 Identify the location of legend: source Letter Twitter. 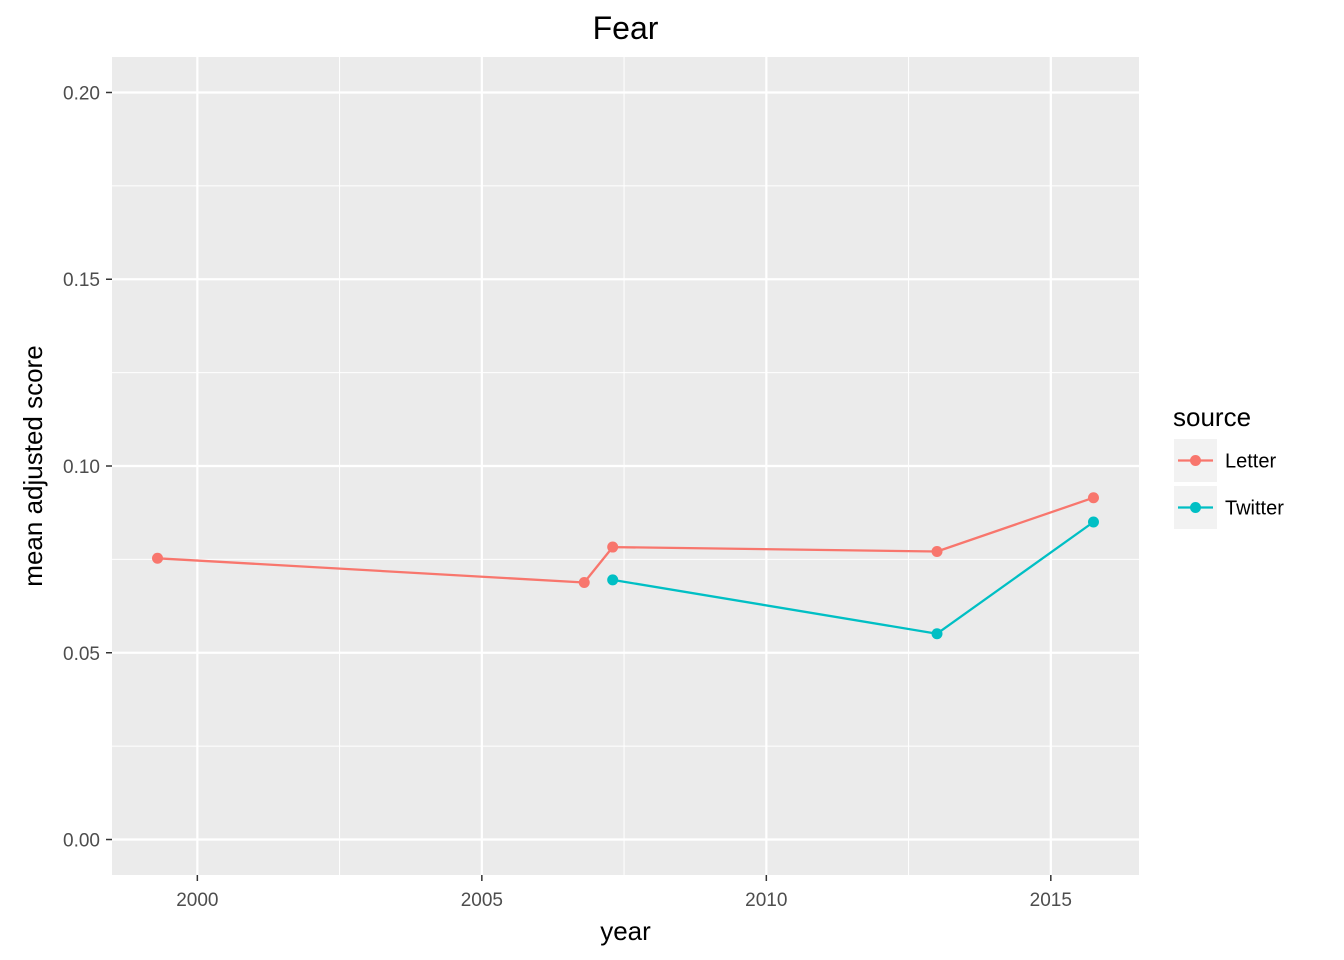
(1228, 465).